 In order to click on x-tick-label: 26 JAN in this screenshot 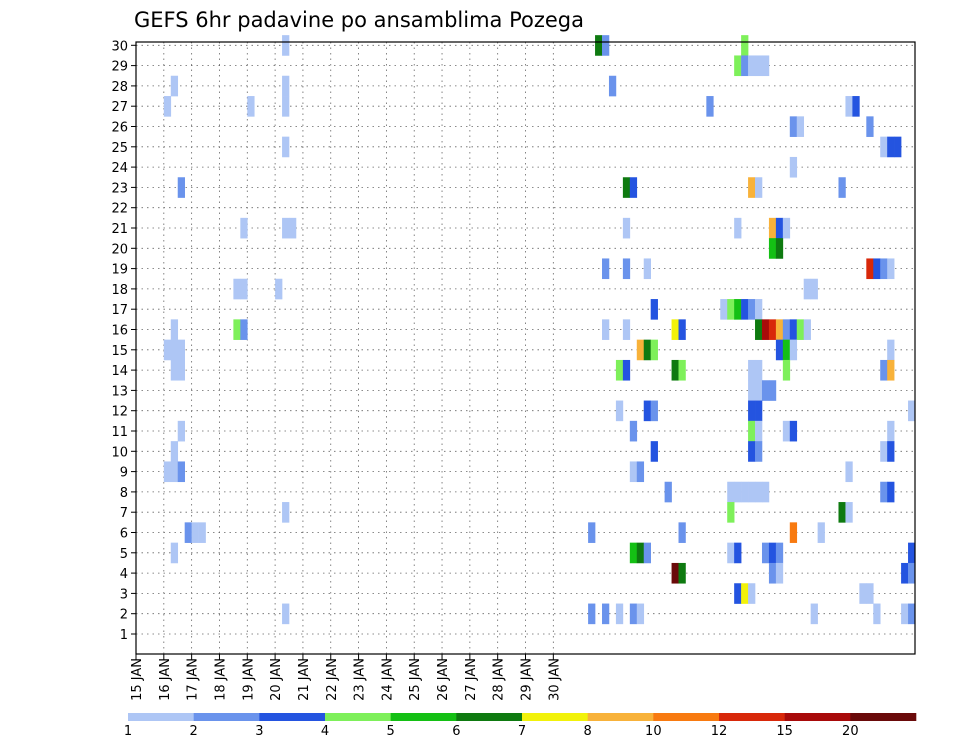, I will do `click(443, 679)`.